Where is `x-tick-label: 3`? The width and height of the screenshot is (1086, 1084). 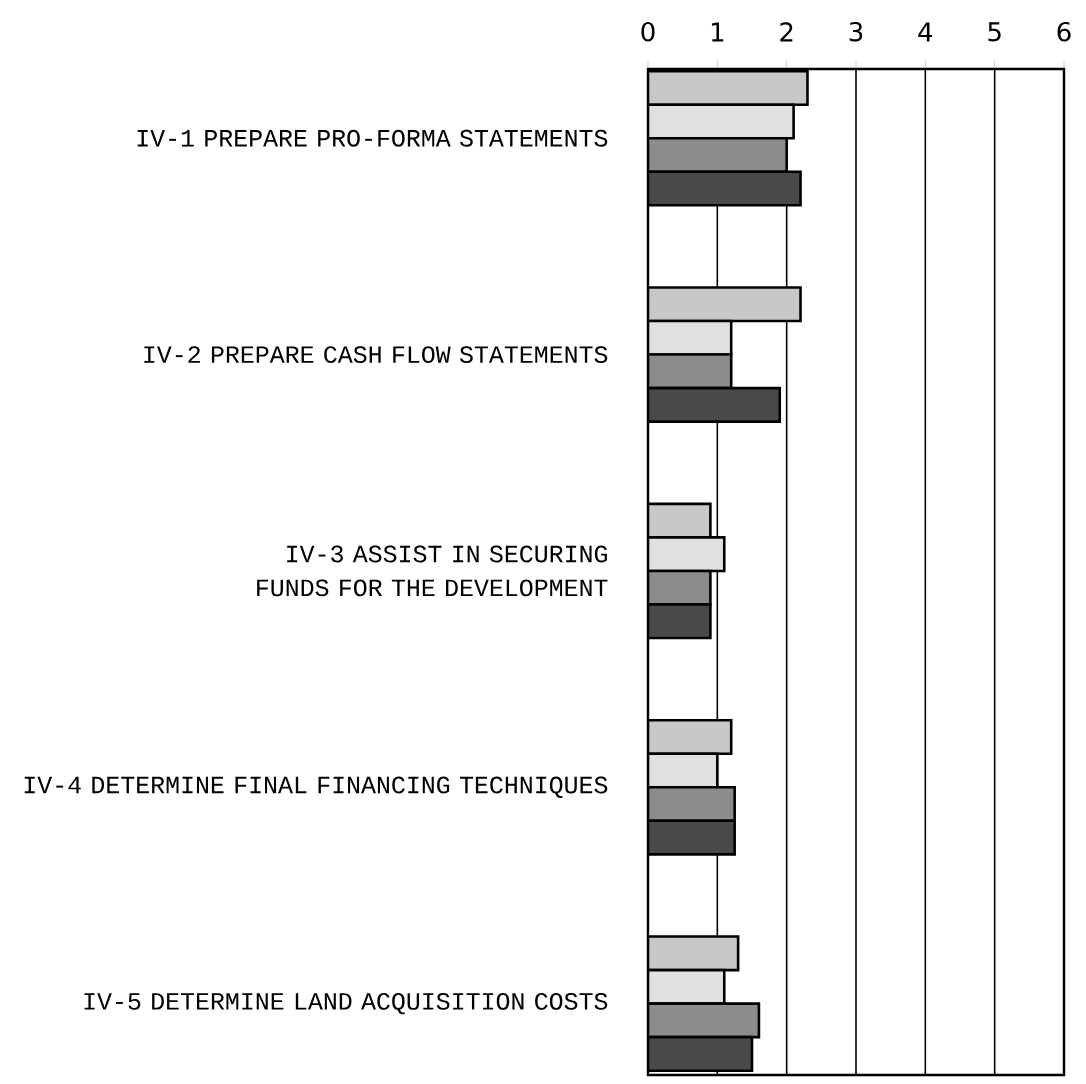
x-tick-label: 3 is located at coordinates (856, 31).